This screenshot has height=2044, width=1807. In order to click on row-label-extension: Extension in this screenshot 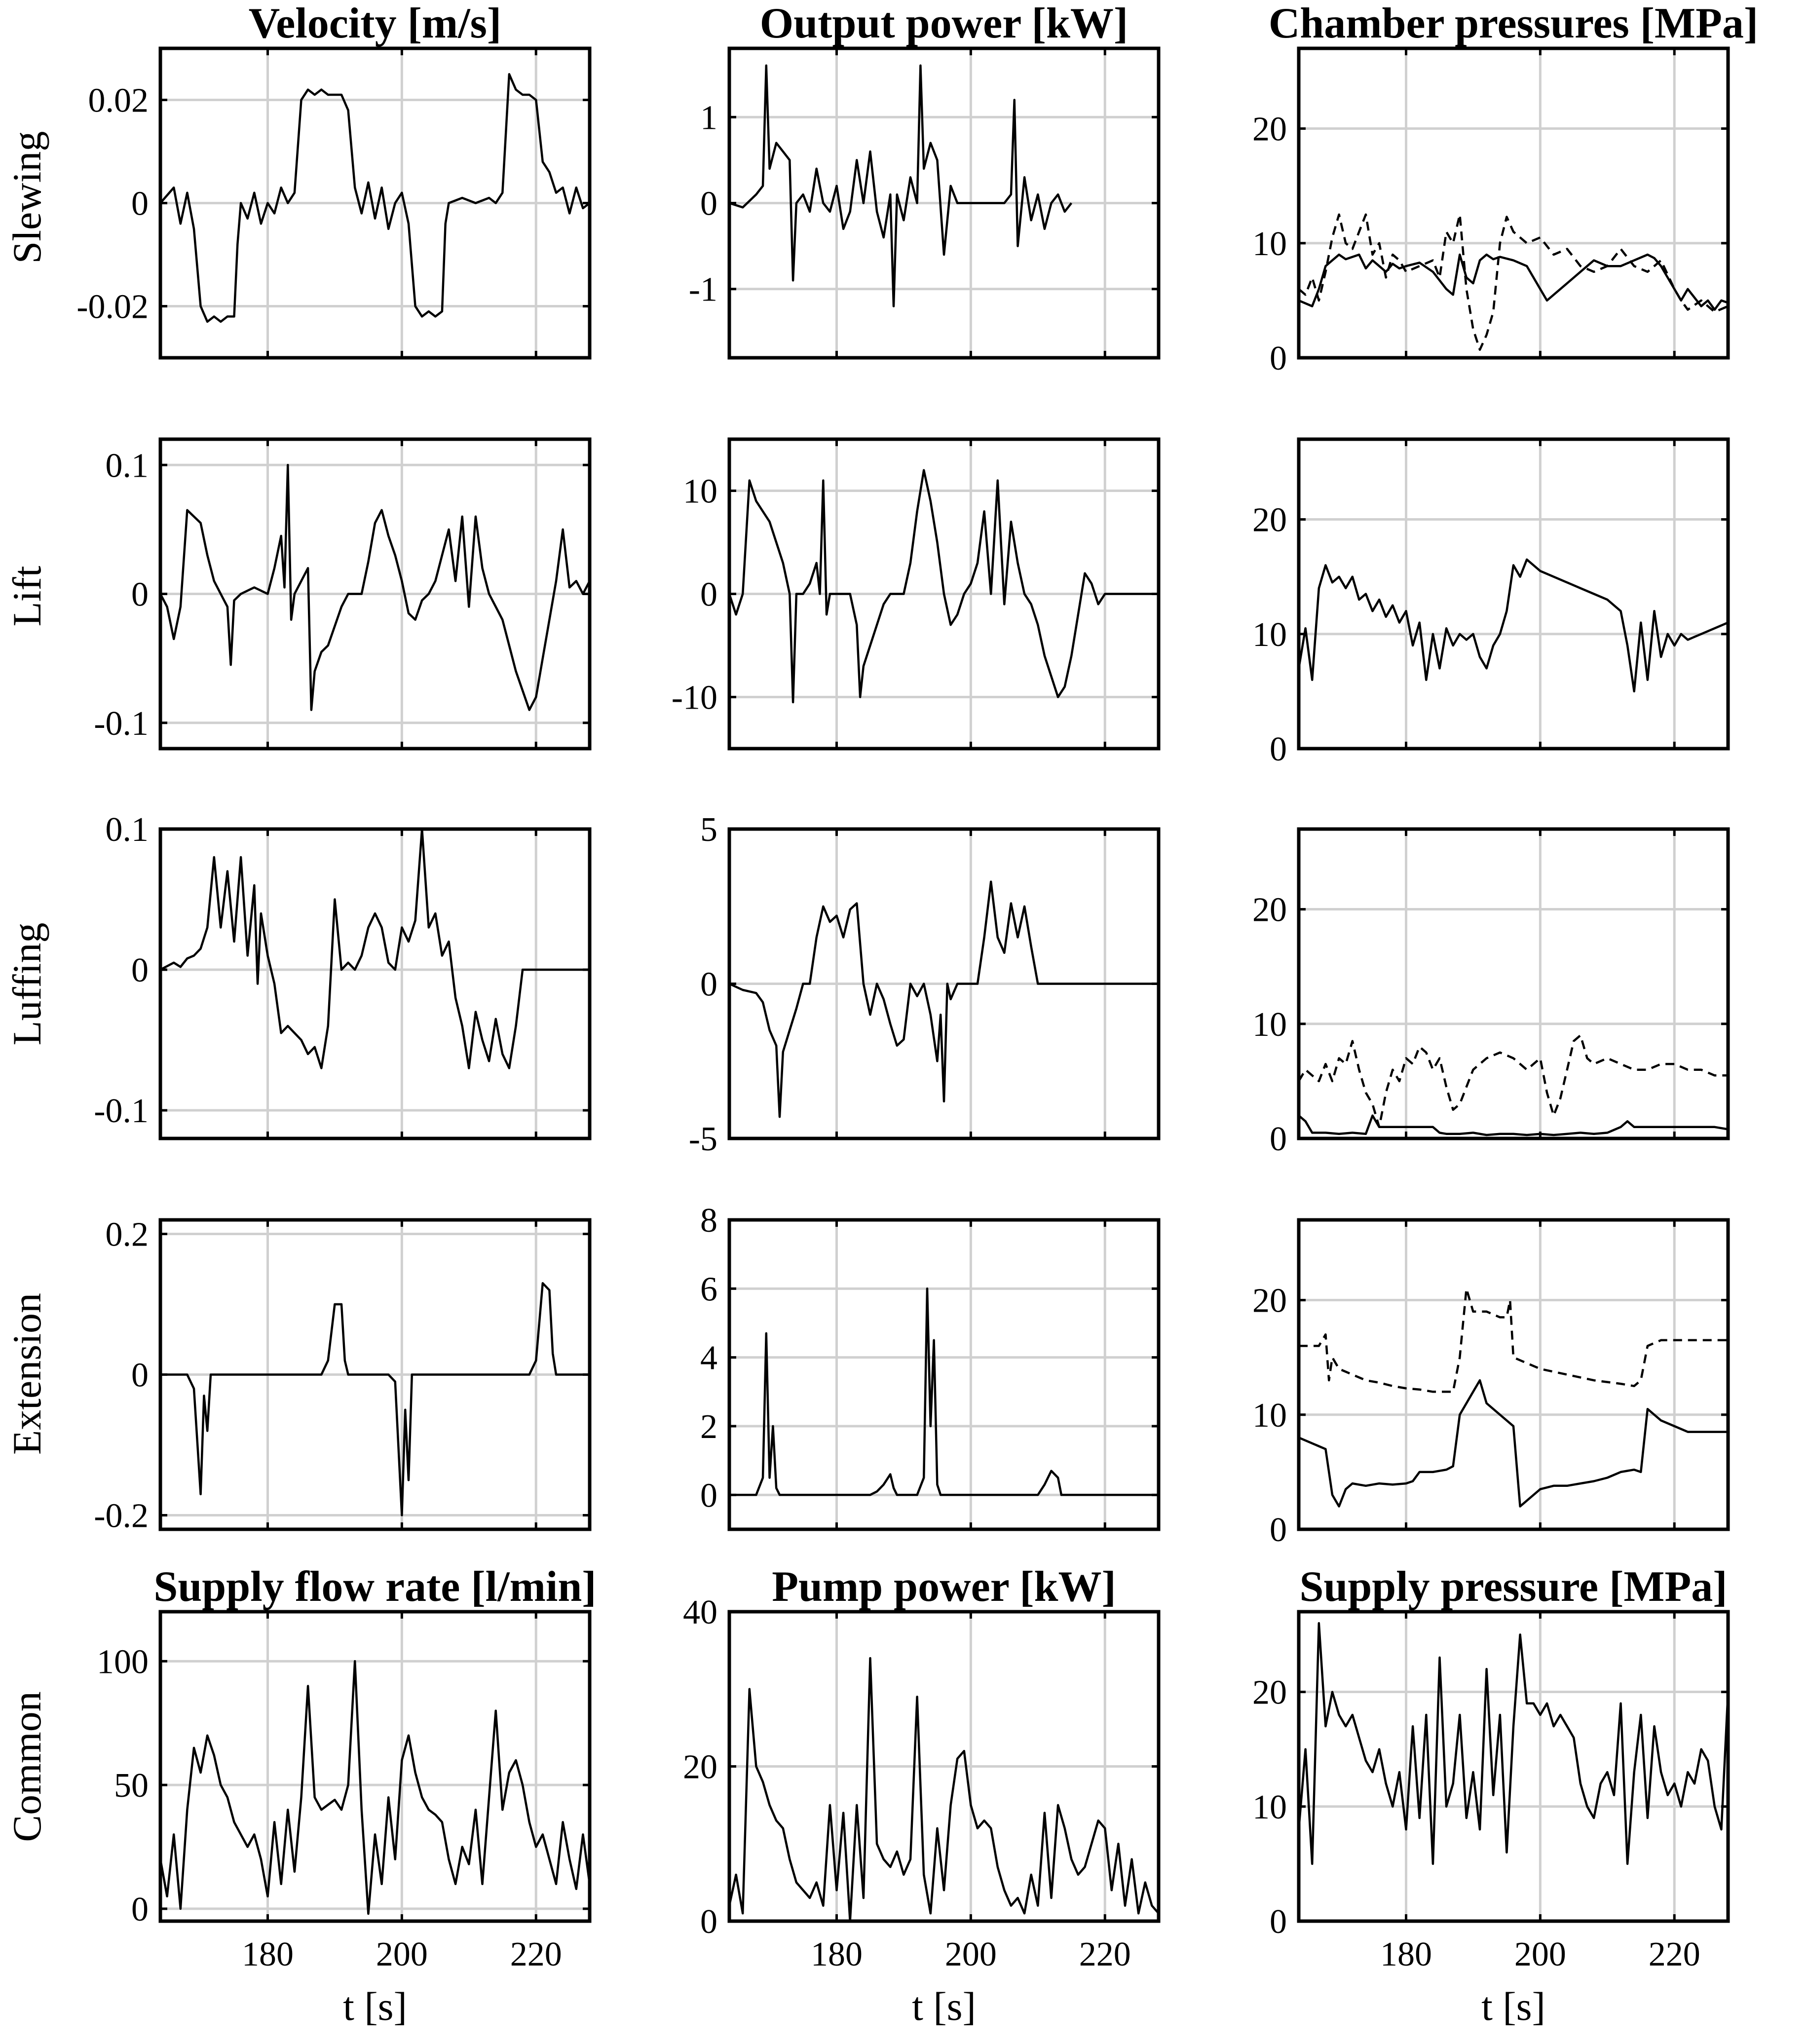, I will do `click(26, 1374)`.